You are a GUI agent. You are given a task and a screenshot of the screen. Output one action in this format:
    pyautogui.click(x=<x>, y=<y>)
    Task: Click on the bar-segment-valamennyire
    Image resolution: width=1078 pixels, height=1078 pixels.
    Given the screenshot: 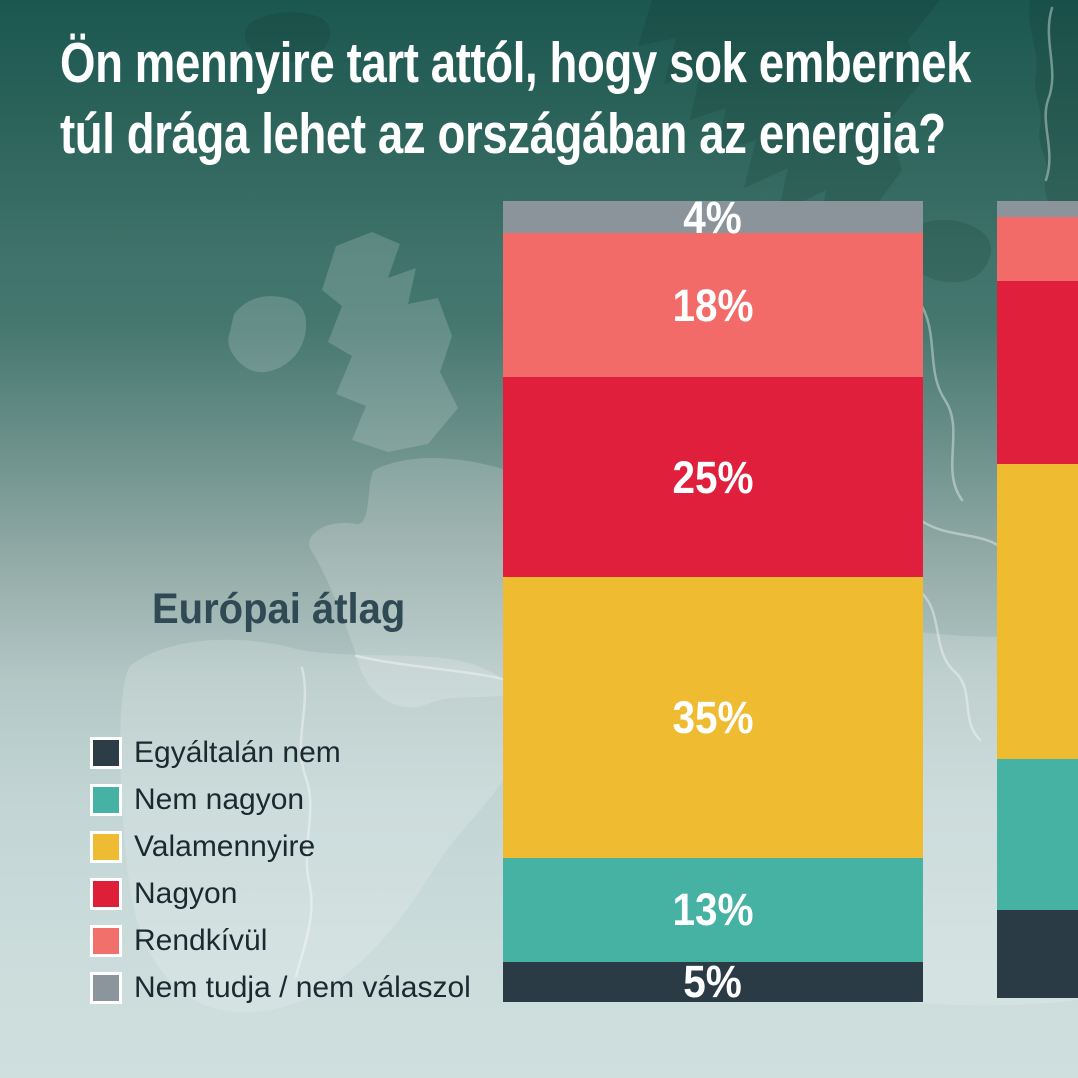 What is the action you would take?
    pyautogui.click(x=1037, y=611)
    